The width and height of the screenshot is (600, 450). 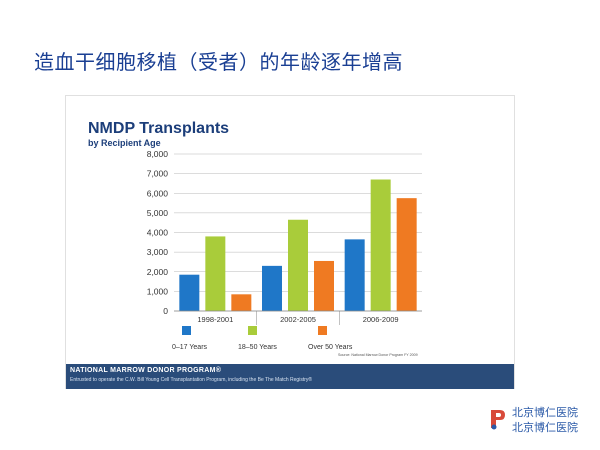 I want to click on chart-title: NMDP Transplants, so click(x=158, y=128).